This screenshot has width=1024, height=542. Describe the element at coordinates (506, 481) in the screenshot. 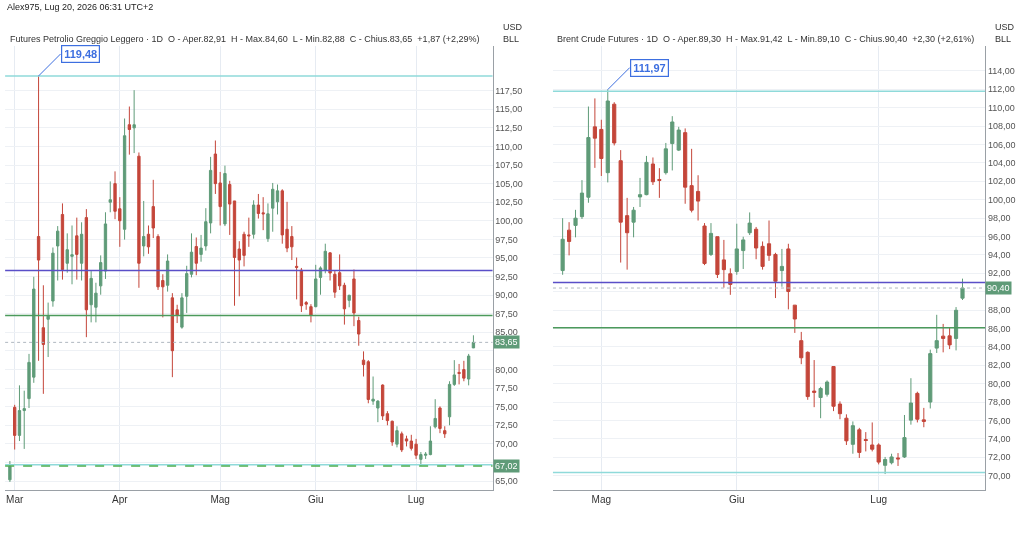

I see `y-tick-label: 65,00` at that location.